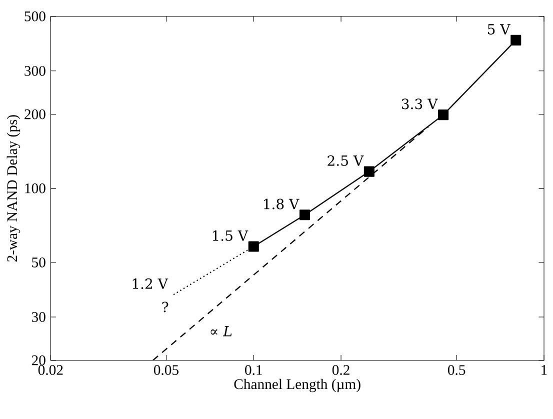  Describe the element at coordinates (35, 71) in the screenshot. I see `y-tick-label: 300` at that location.